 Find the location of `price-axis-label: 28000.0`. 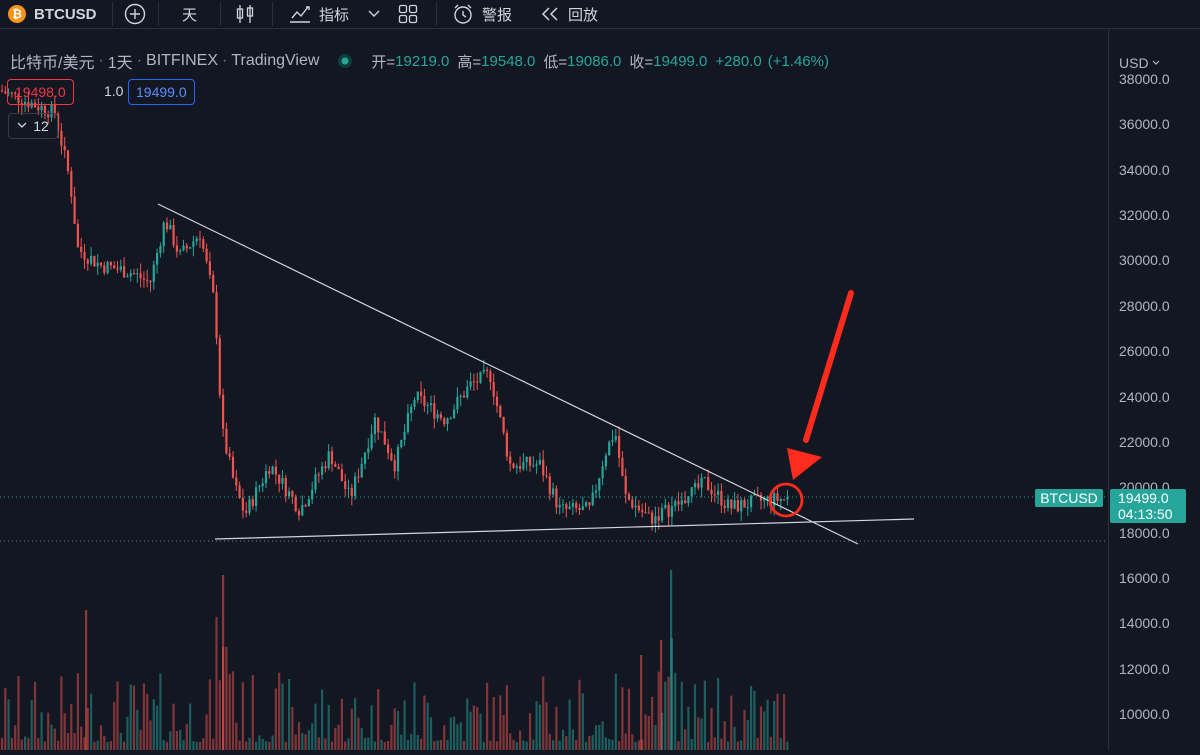

price-axis-label: 28000.0 is located at coordinates (1144, 305).